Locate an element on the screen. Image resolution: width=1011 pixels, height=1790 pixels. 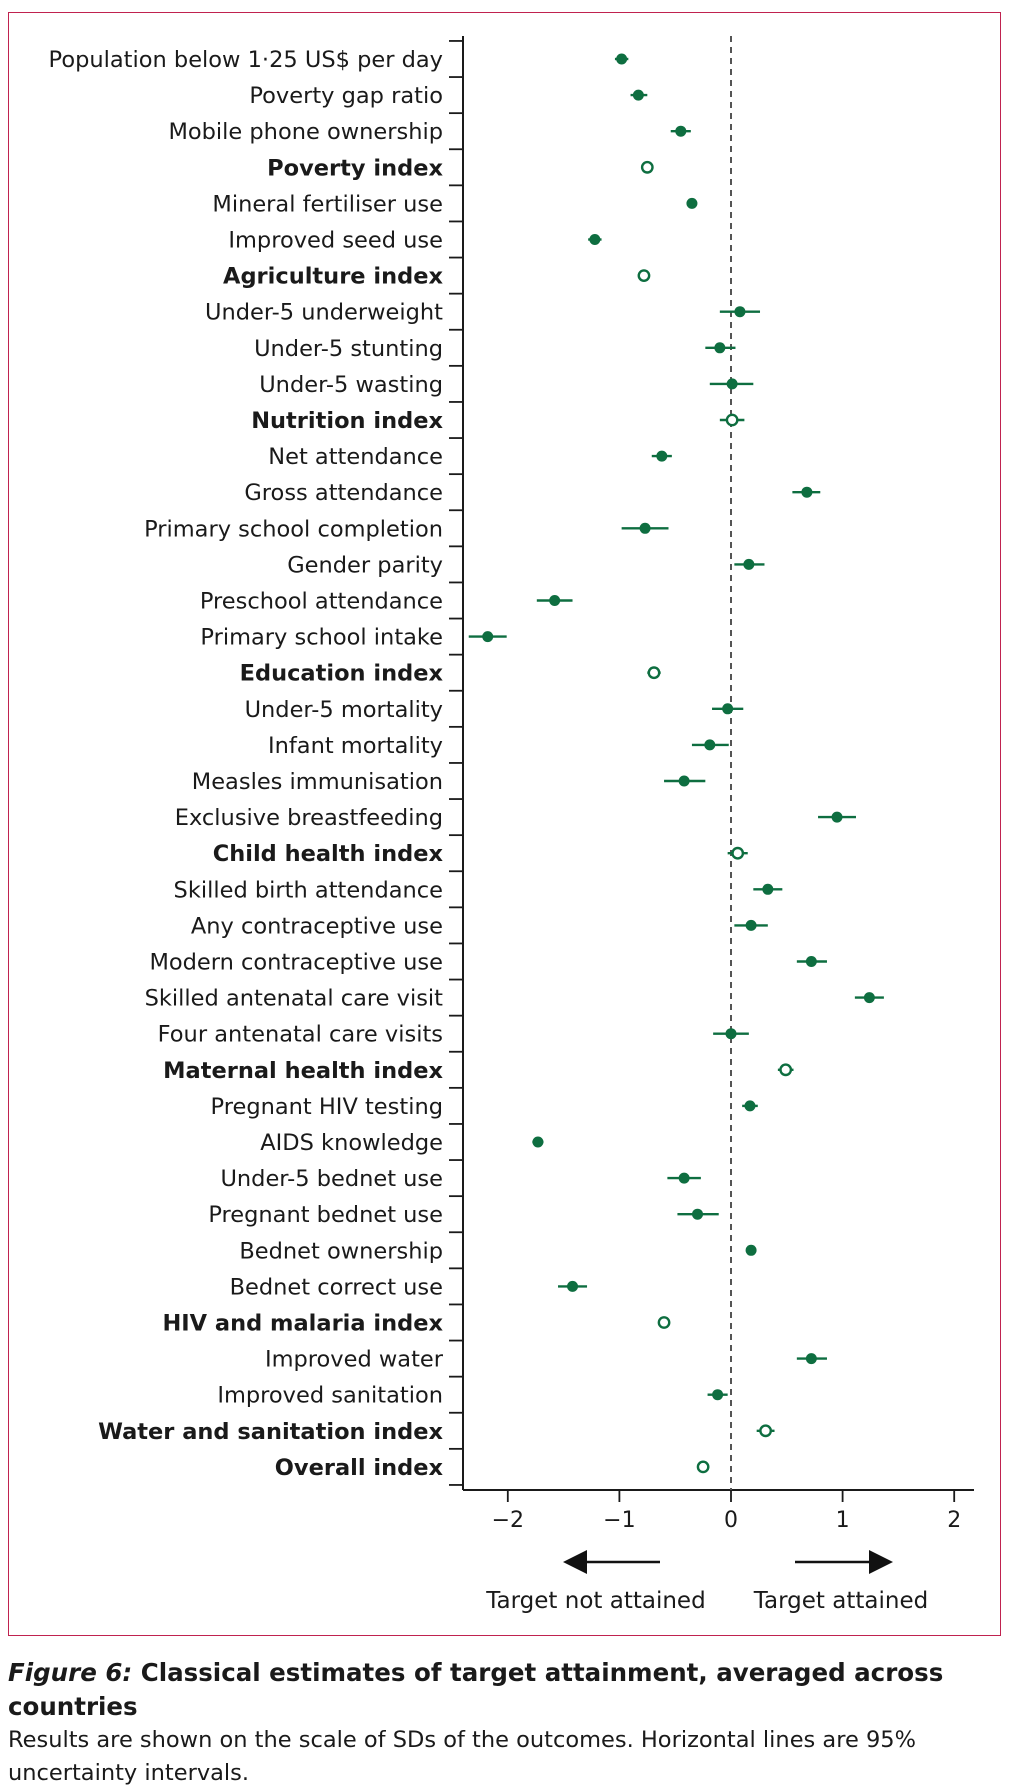
indicator-label: Gross attendance is located at coordinates (343, 493).